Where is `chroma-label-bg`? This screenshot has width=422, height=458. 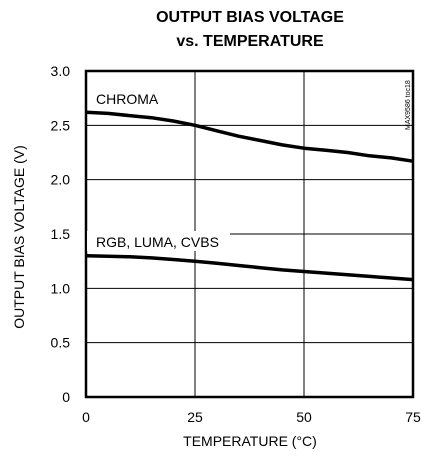 chroma-label-bg is located at coordinates (128, 98).